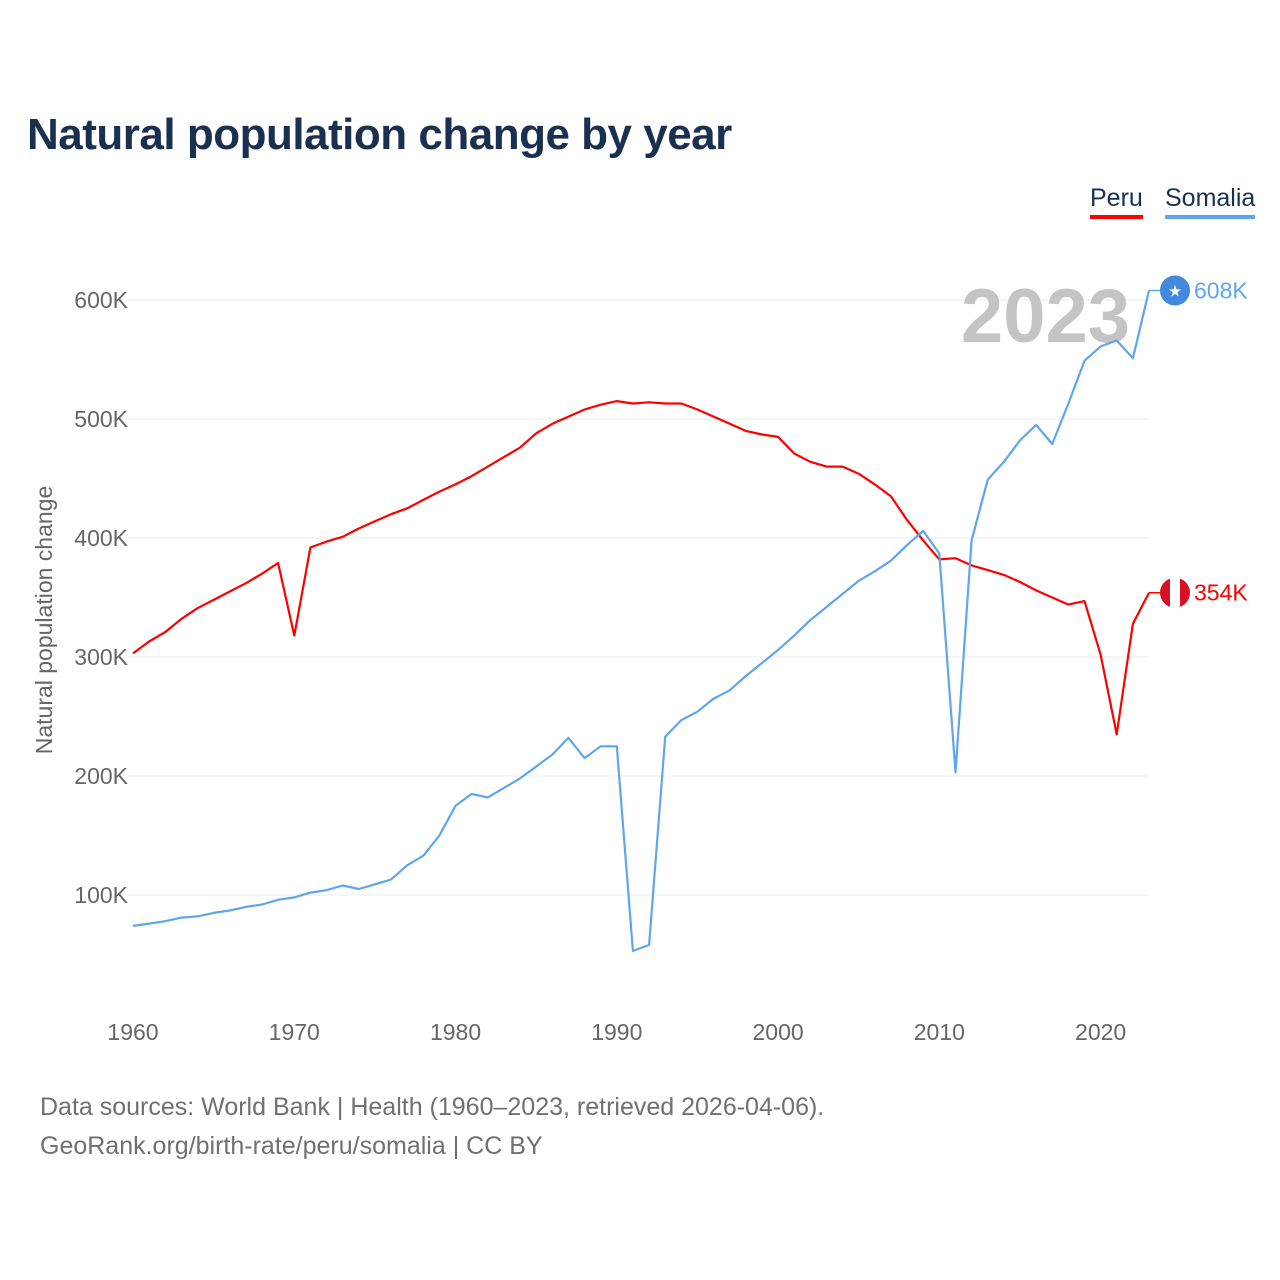 This screenshot has width=1280, height=1280. Describe the element at coordinates (1045, 316) in the screenshot. I see `year-label: 2023` at that location.